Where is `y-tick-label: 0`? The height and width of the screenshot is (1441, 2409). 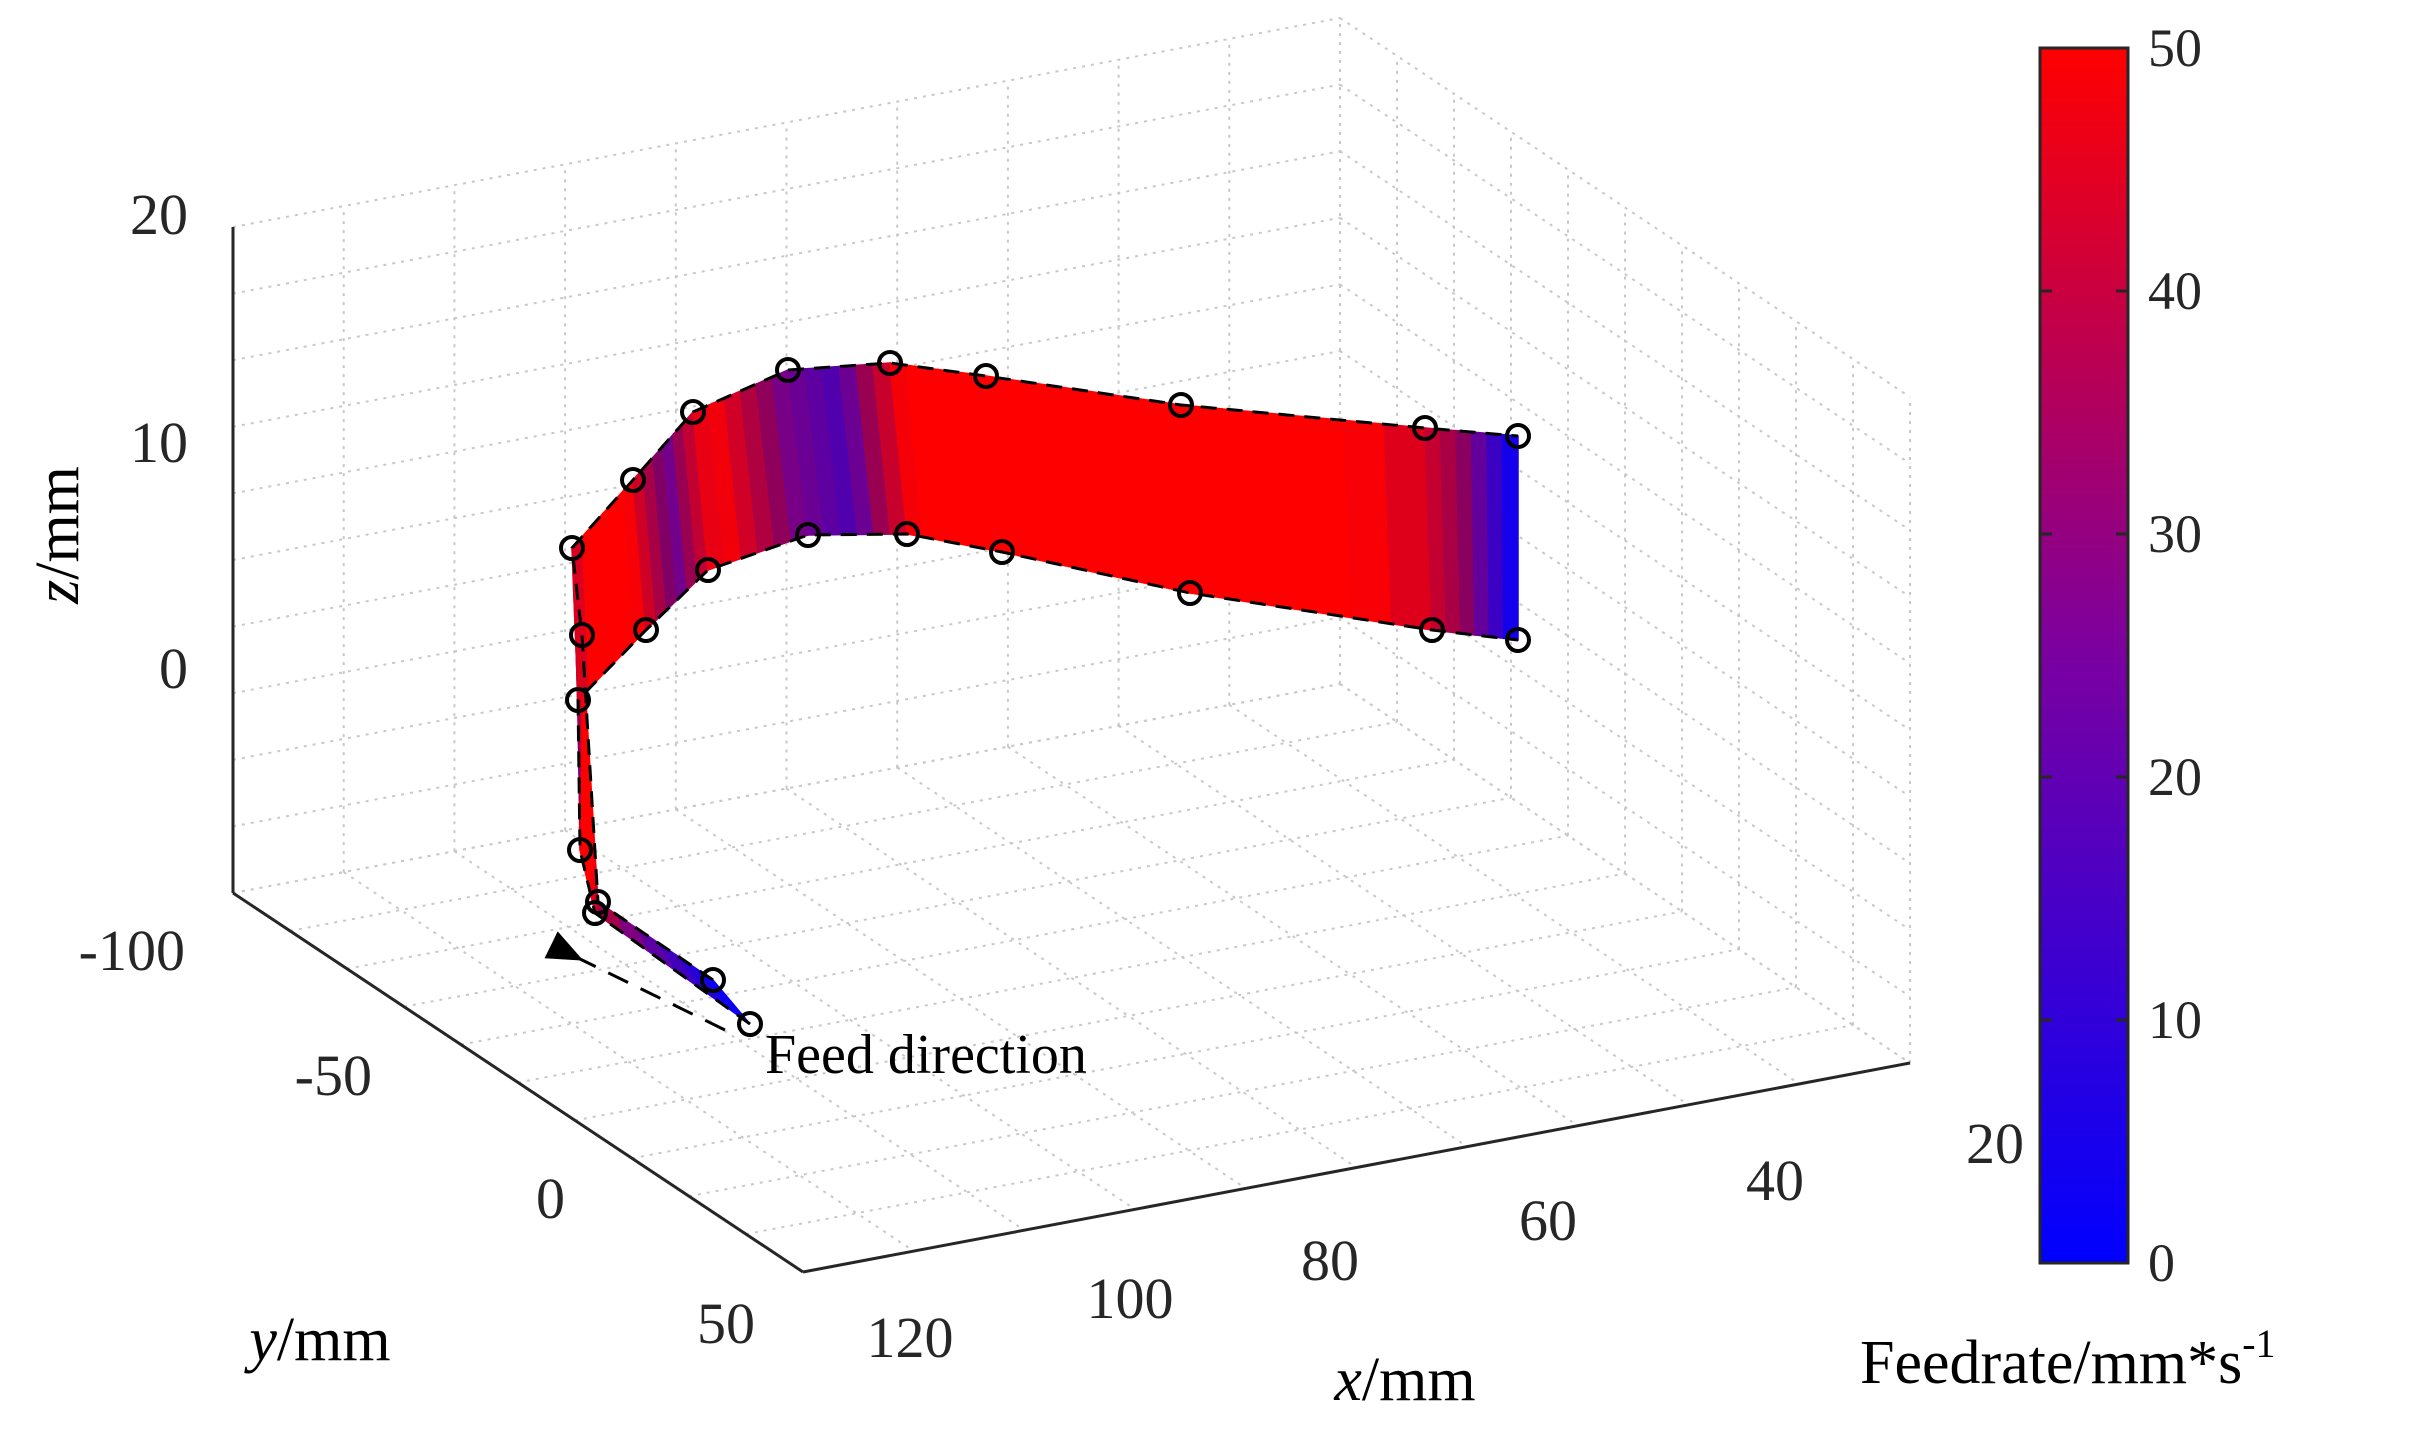 y-tick-label: 0 is located at coordinates (550, 1198).